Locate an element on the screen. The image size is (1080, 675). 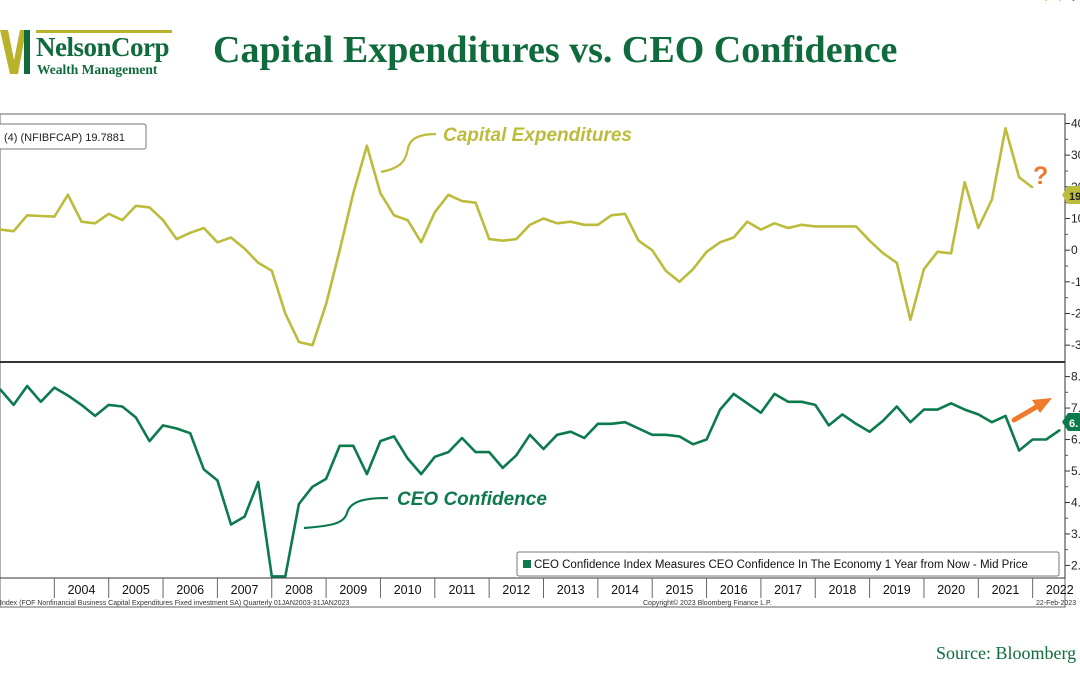
ceo-legend-swatch is located at coordinates (527, 564).